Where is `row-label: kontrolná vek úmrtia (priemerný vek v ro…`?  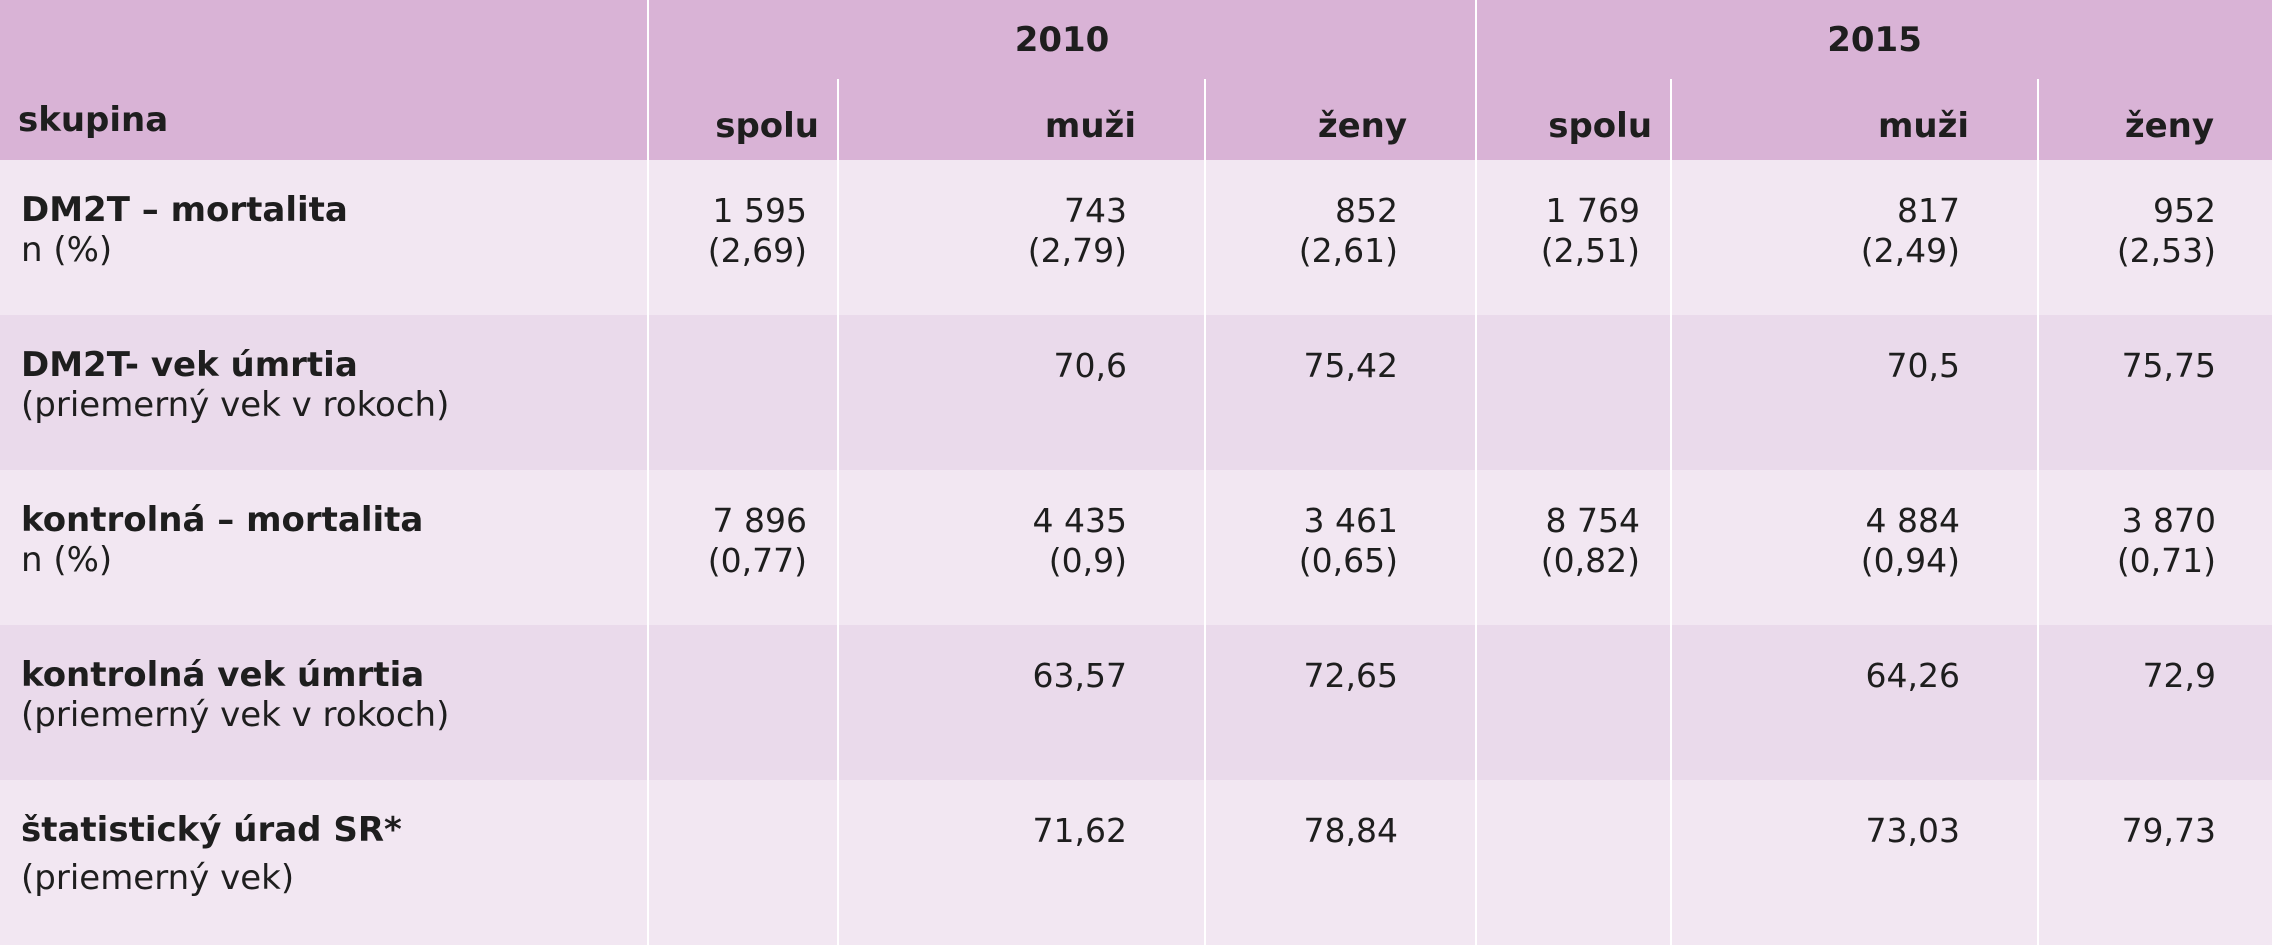
row-label: kontrolná vek úmrtia (priemerný vek v ro… is located at coordinates (324, 702).